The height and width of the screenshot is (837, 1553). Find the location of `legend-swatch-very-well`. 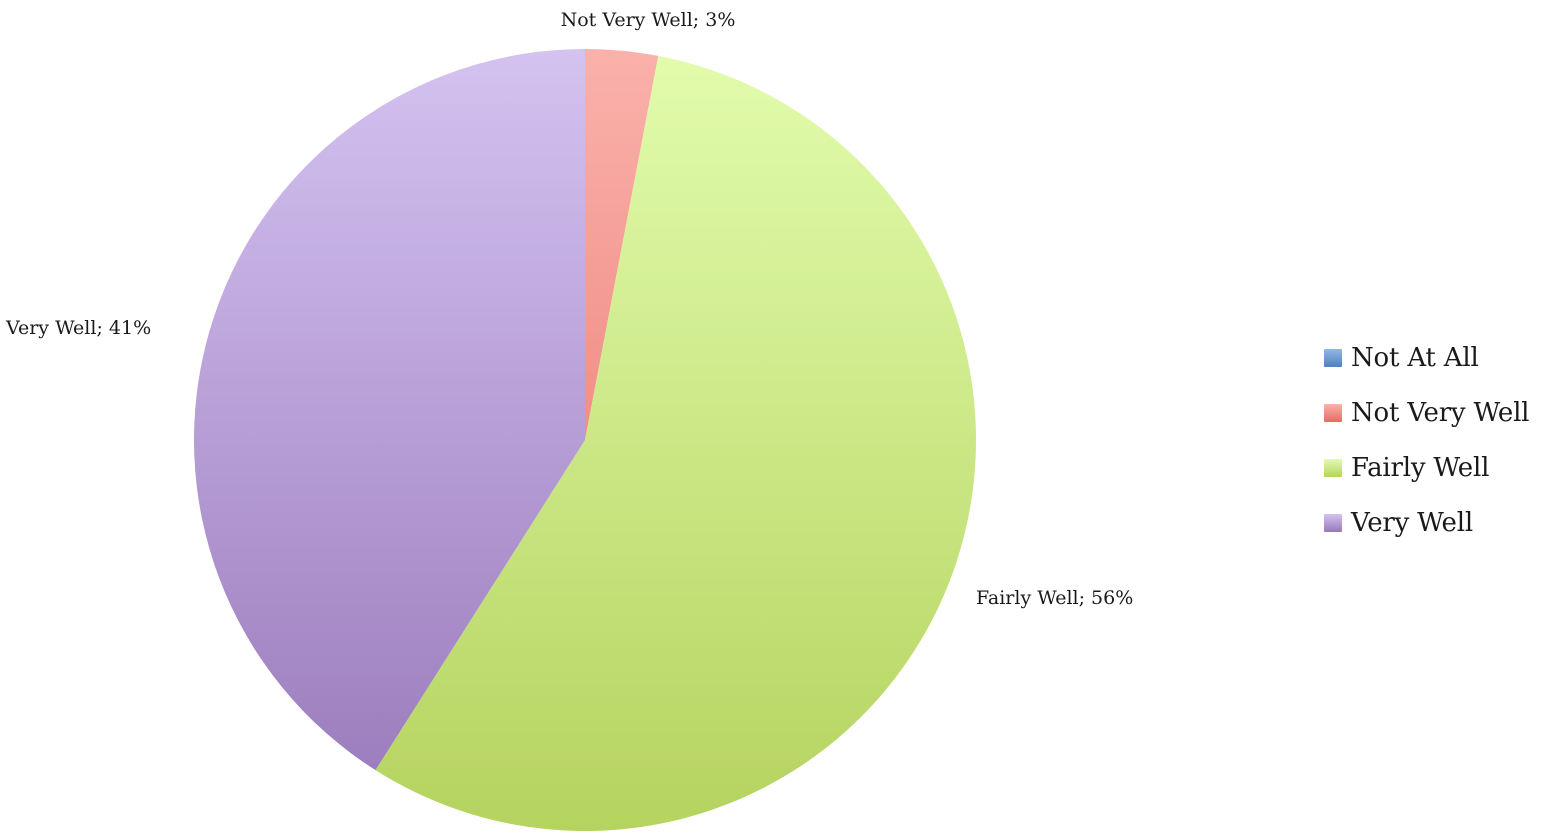

legend-swatch-very-well is located at coordinates (1333, 522).